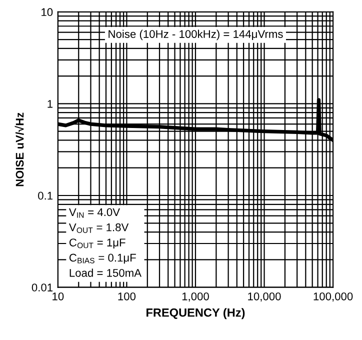  Describe the element at coordinates (127, 296) in the screenshot. I see `x-tick-label: 100` at that location.